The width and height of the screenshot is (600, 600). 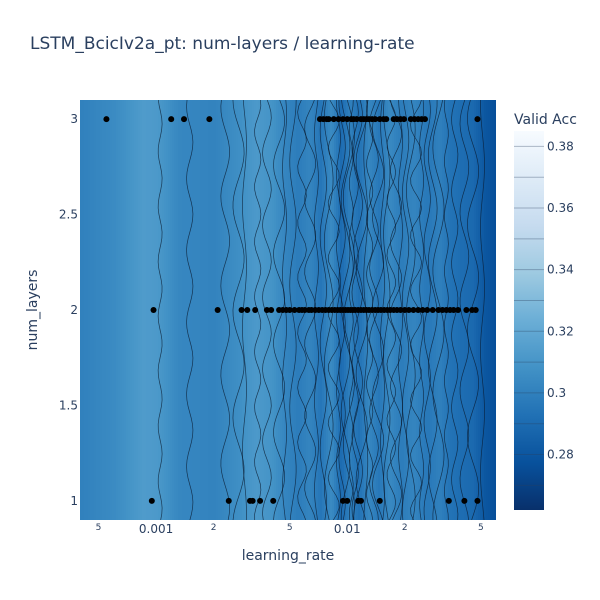 I want to click on x-tick-label: 2, so click(x=405, y=528).